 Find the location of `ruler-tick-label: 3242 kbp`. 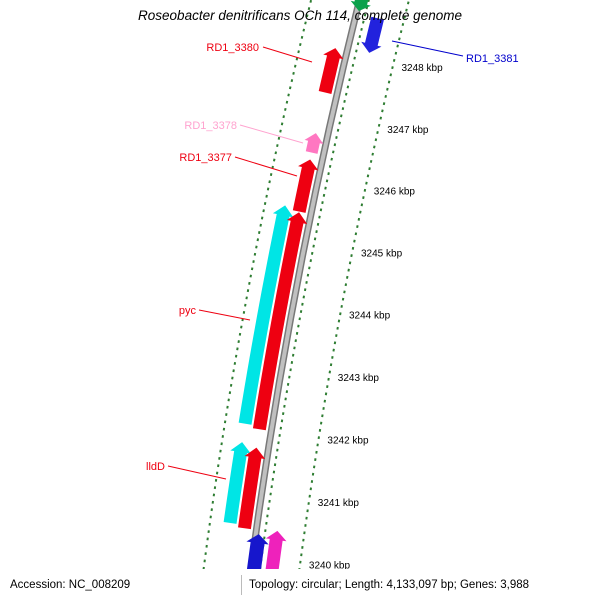

ruler-tick-label: 3242 kbp is located at coordinates (348, 441).